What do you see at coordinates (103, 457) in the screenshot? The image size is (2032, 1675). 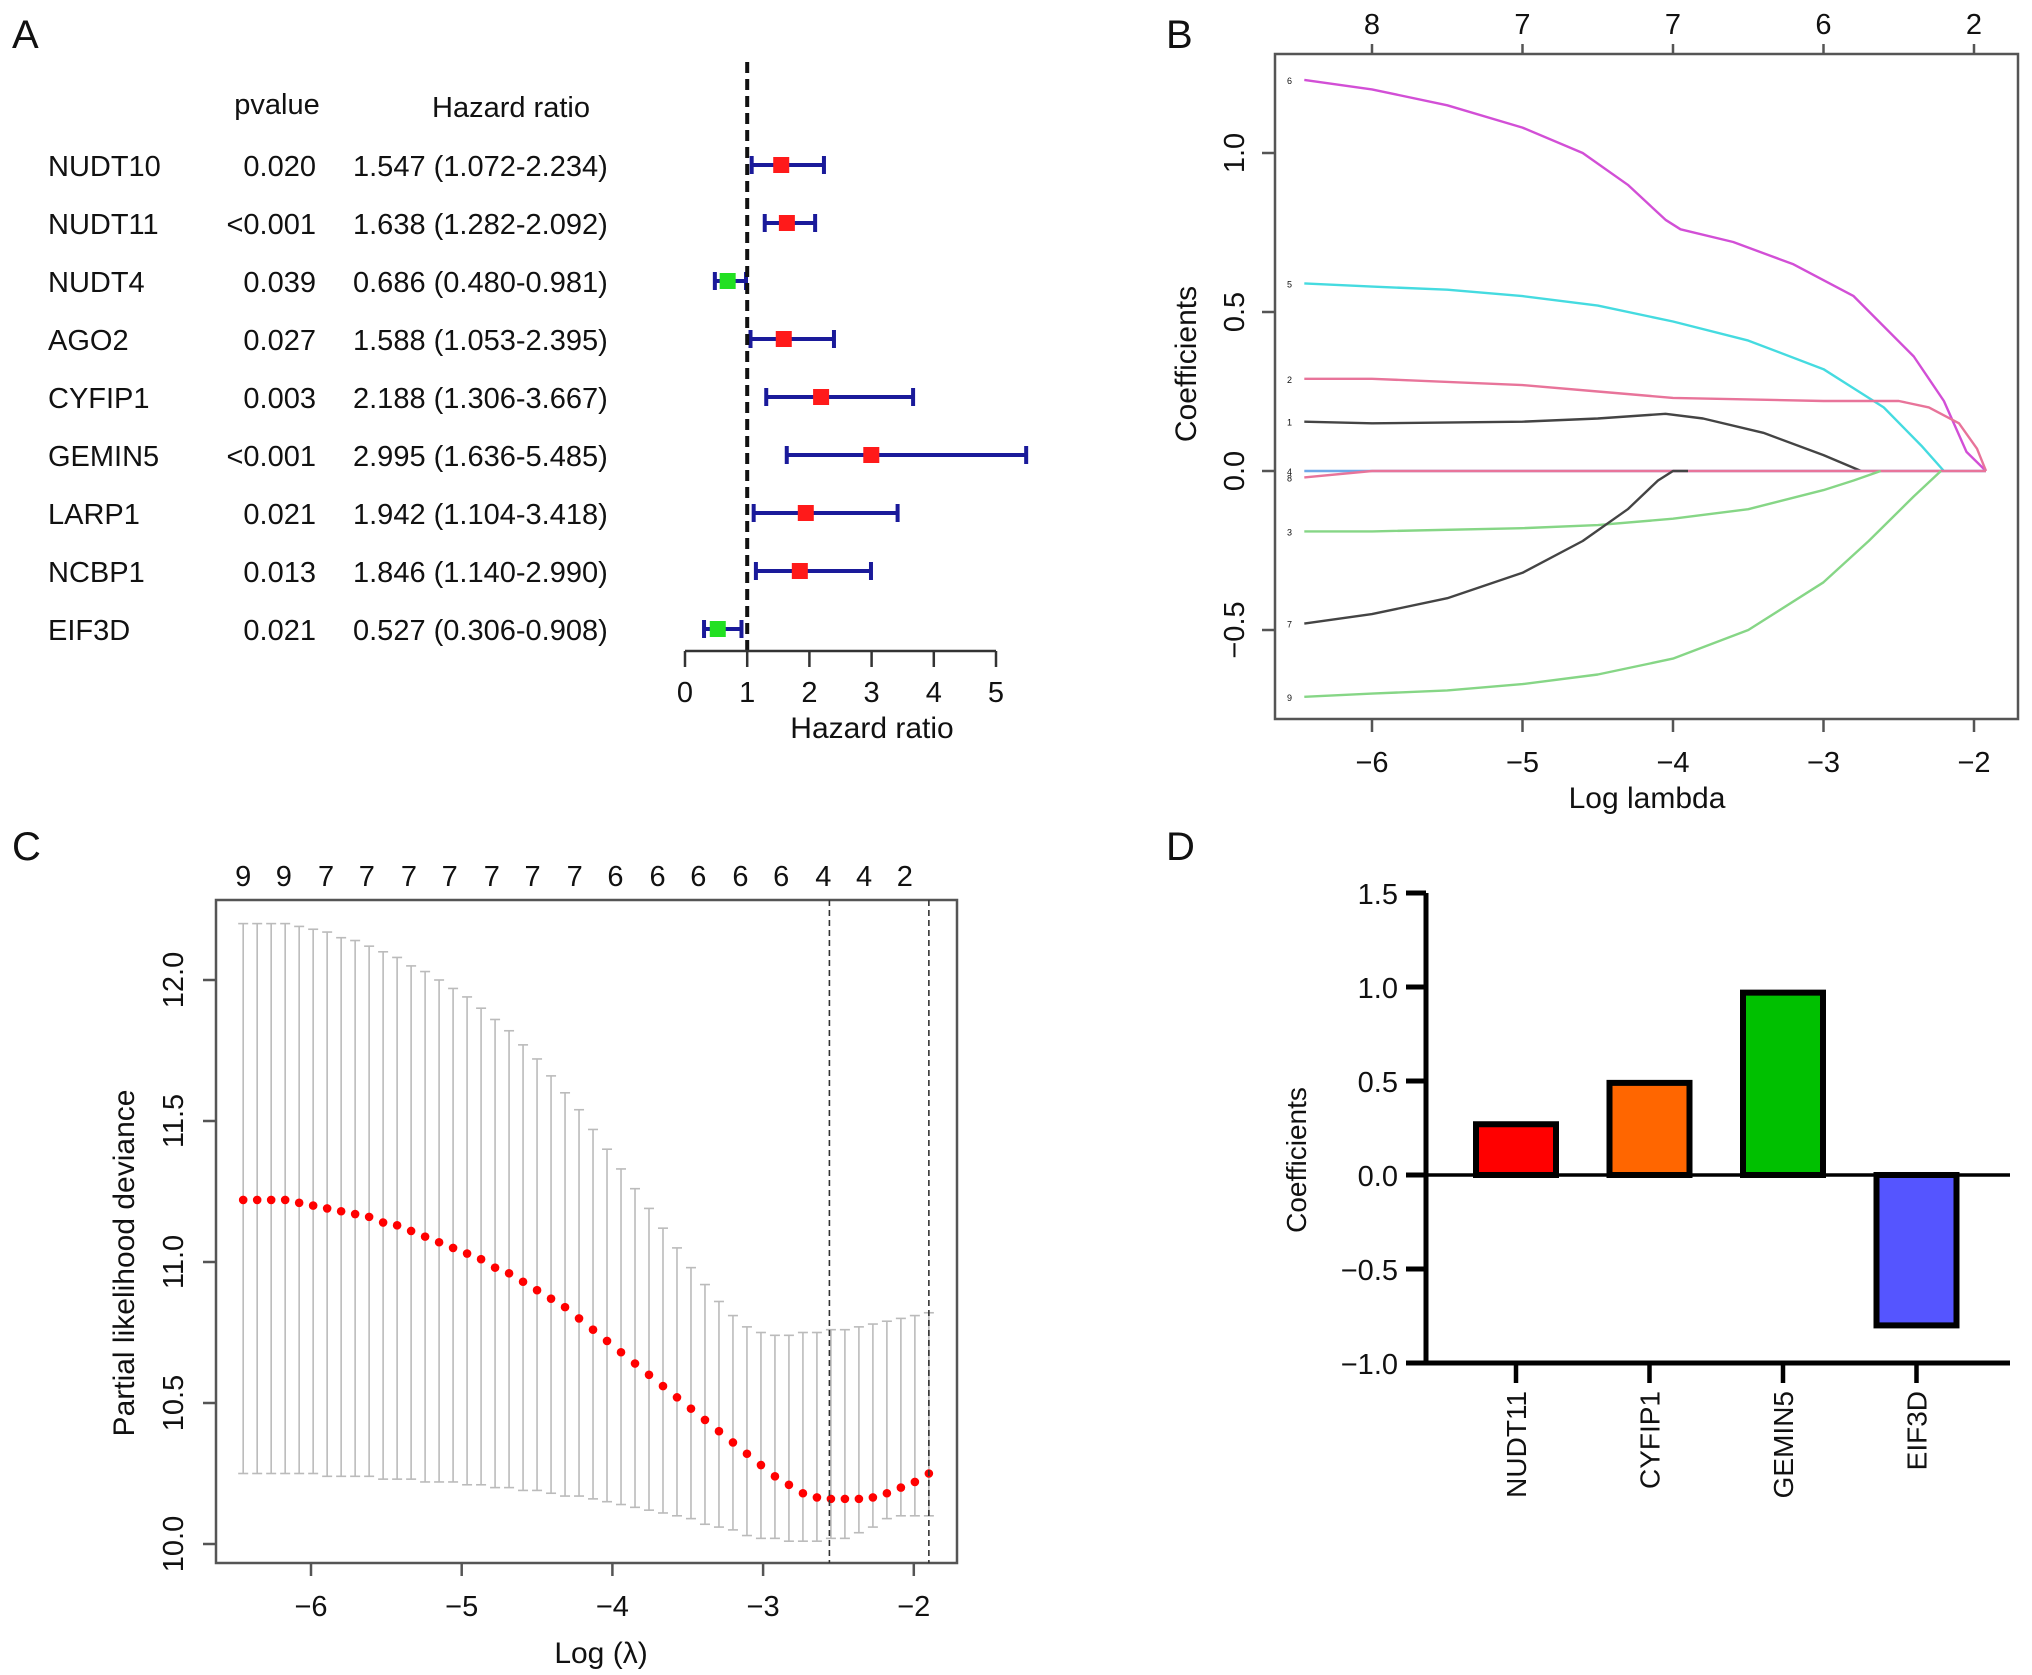 I see `gene-label: GEMIN5` at bounding box center [103, 457].